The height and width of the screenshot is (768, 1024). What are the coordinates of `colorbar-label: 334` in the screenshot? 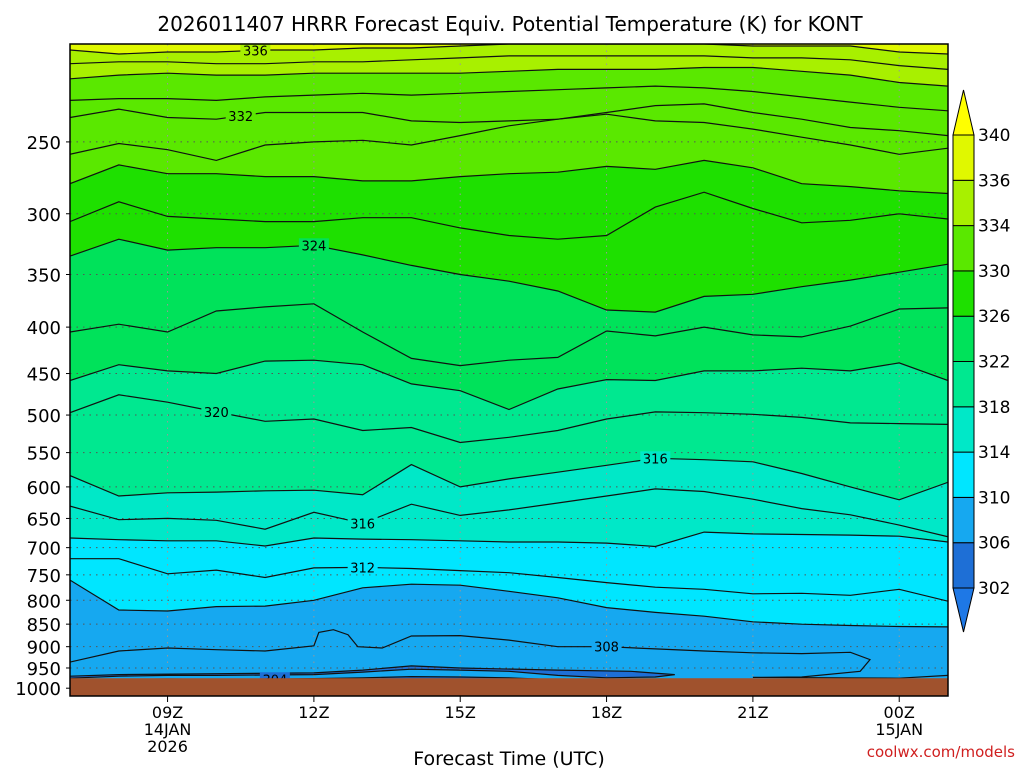 It's located at (994, 227).